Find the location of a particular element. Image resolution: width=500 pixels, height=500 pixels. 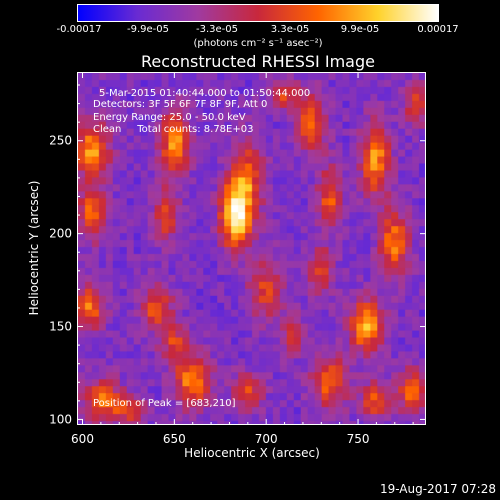

colorbar-gradient is located at coordinates (258, 13).